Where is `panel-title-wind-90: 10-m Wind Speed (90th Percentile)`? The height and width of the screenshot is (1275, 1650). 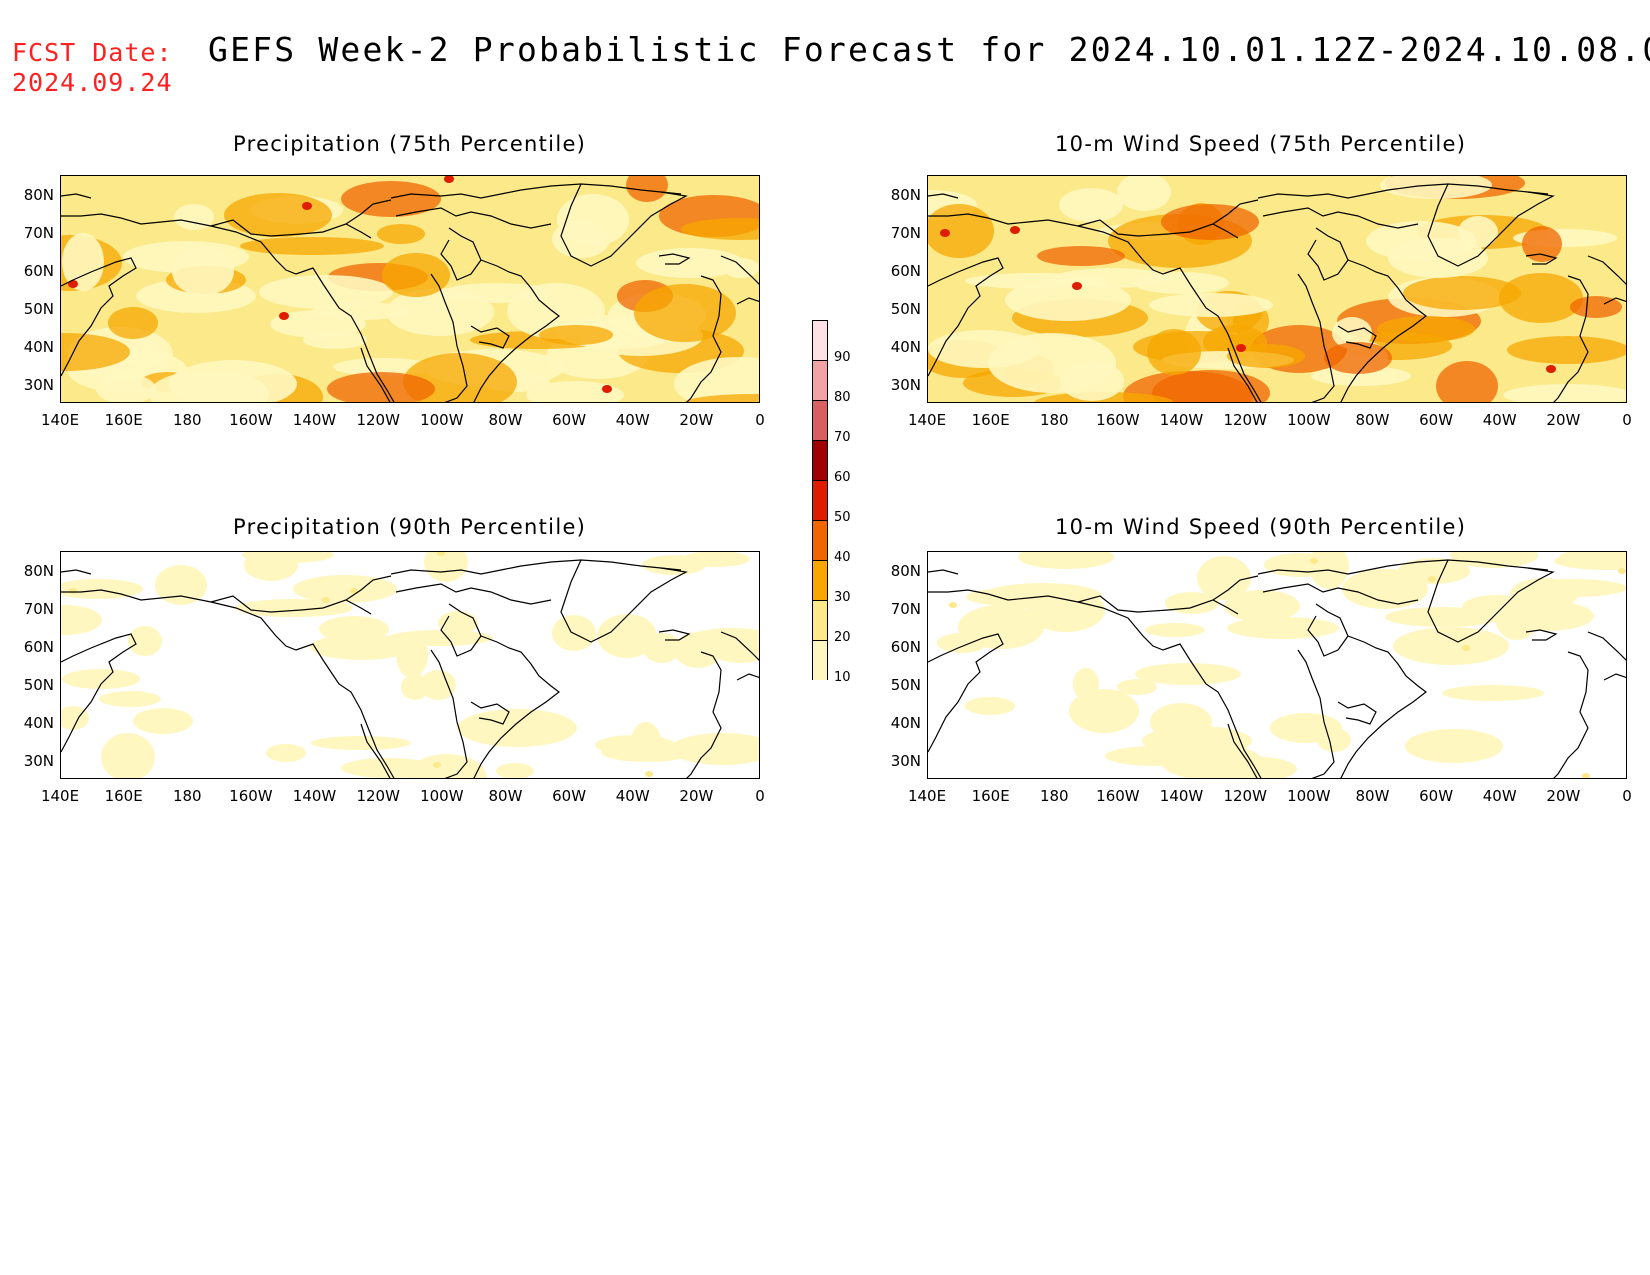
panel-title-wind-90: 10-m Wind Speed (90th Percentile) is located at coordinates (1261, 527).